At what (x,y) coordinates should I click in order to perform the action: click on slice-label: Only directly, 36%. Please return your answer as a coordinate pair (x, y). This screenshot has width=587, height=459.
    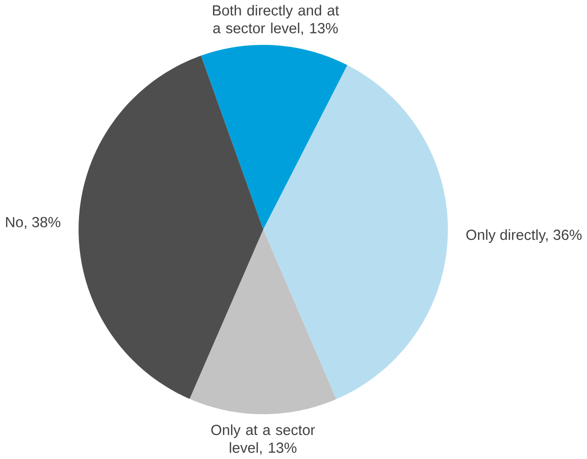
    Looking at the image, I should click on (524, 236).